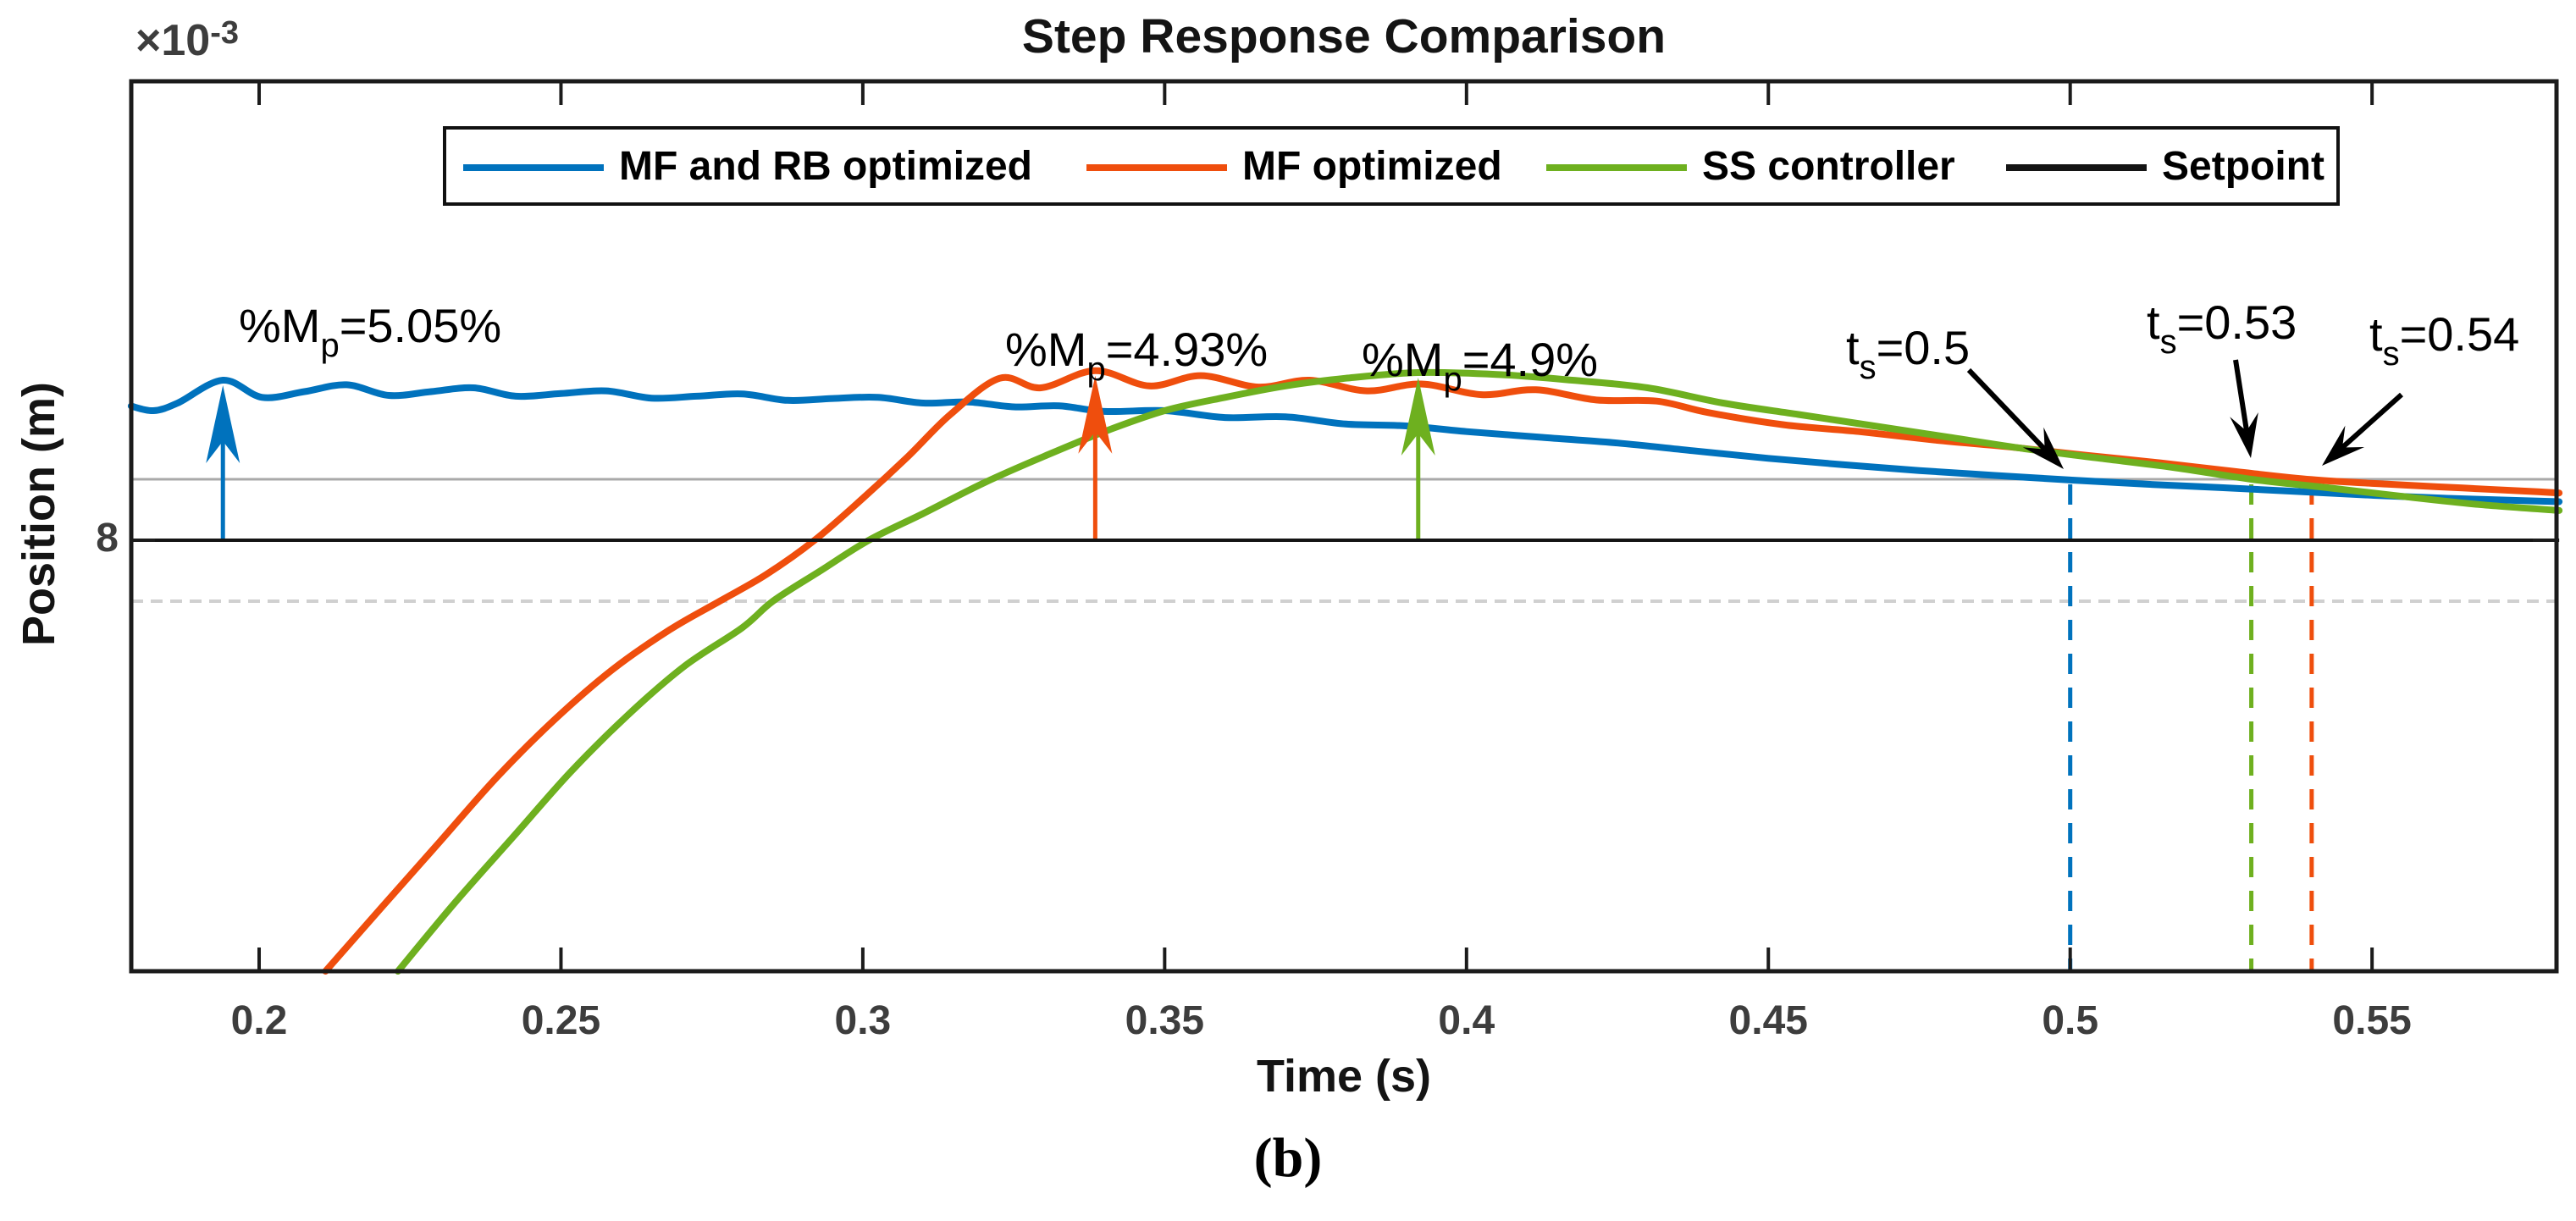  Describe the element at coordinates (1165, 1021) in the screenshot. I see `x-tick-label: 0.35` at that location.